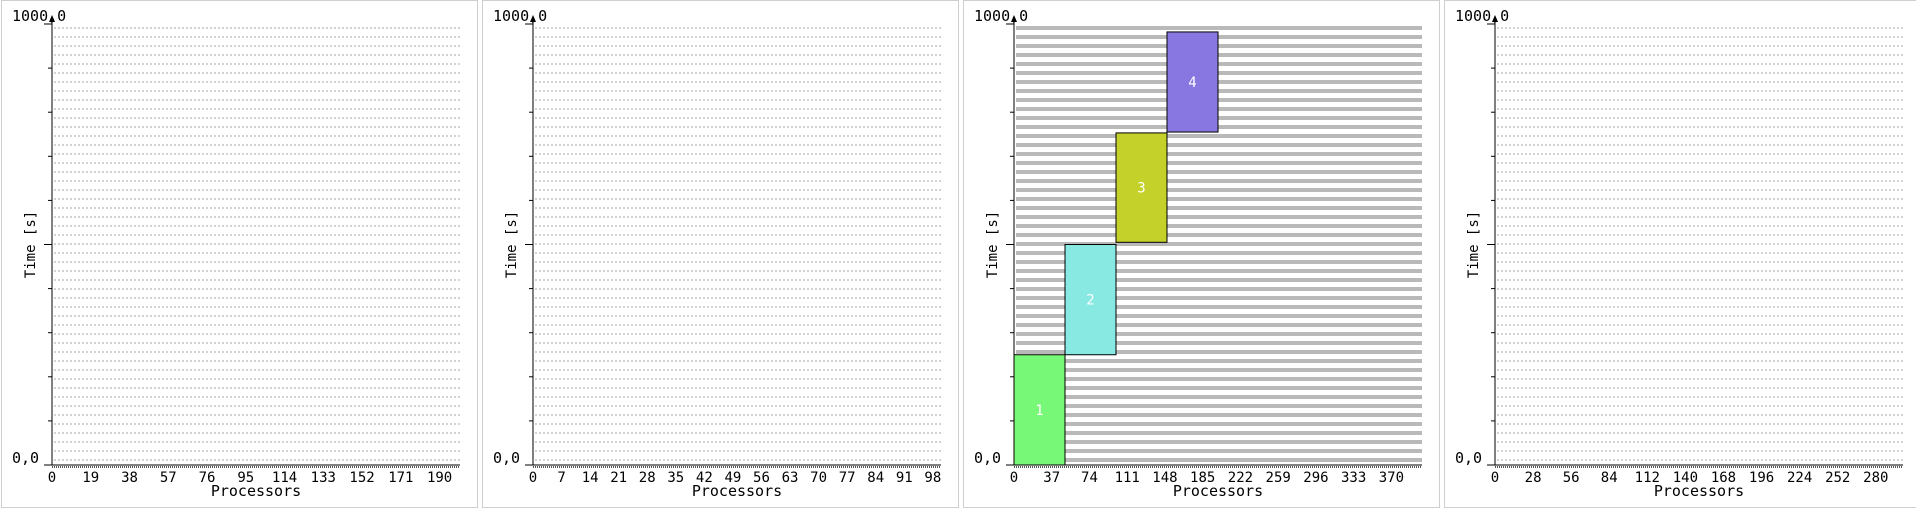 This screenshot has width=1916, height=512. Describe the element at coordinates (1875, 478) in the screenshot. I see `x-tick-label: 280` at that location.